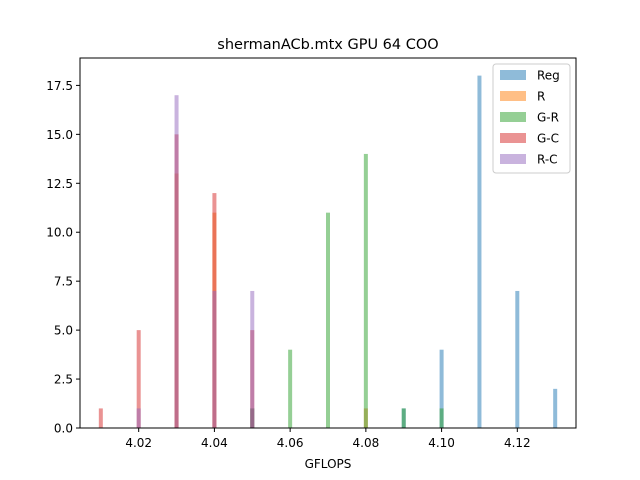  I want to click on y-tick-label: 10.0, so click(59, 233).